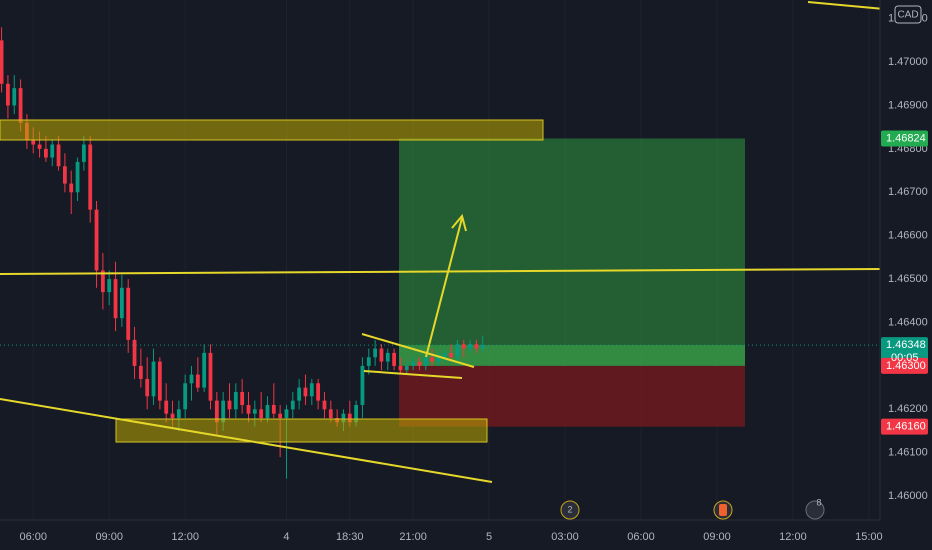 The height and width of the screenshot is (550, 932). Describe the element at coordinates (908, 279) in the screenshot. I see `y-tick-label: 1.46500` at that location.